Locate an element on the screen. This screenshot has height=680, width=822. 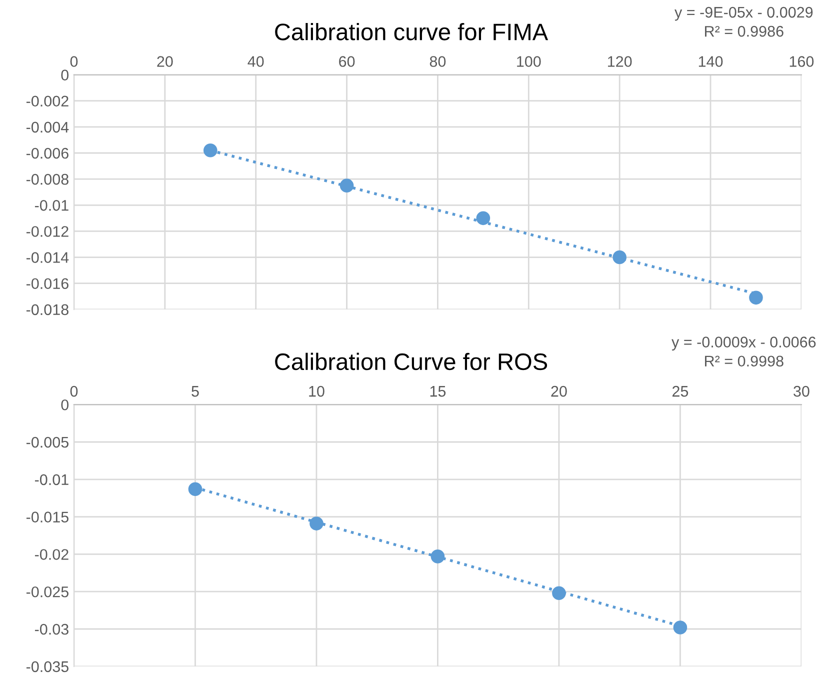
x-tick-label: 5 is located at coordinates (195, 391).